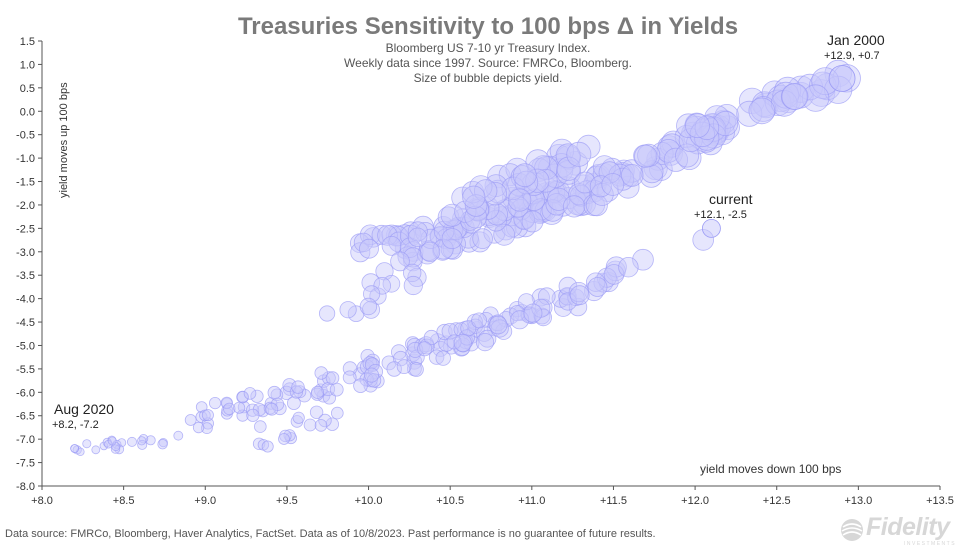 Image resolution: width=975 pixels, height=550 pixels. I want to click on x-tick-label: +8.0, so click(42, 501).